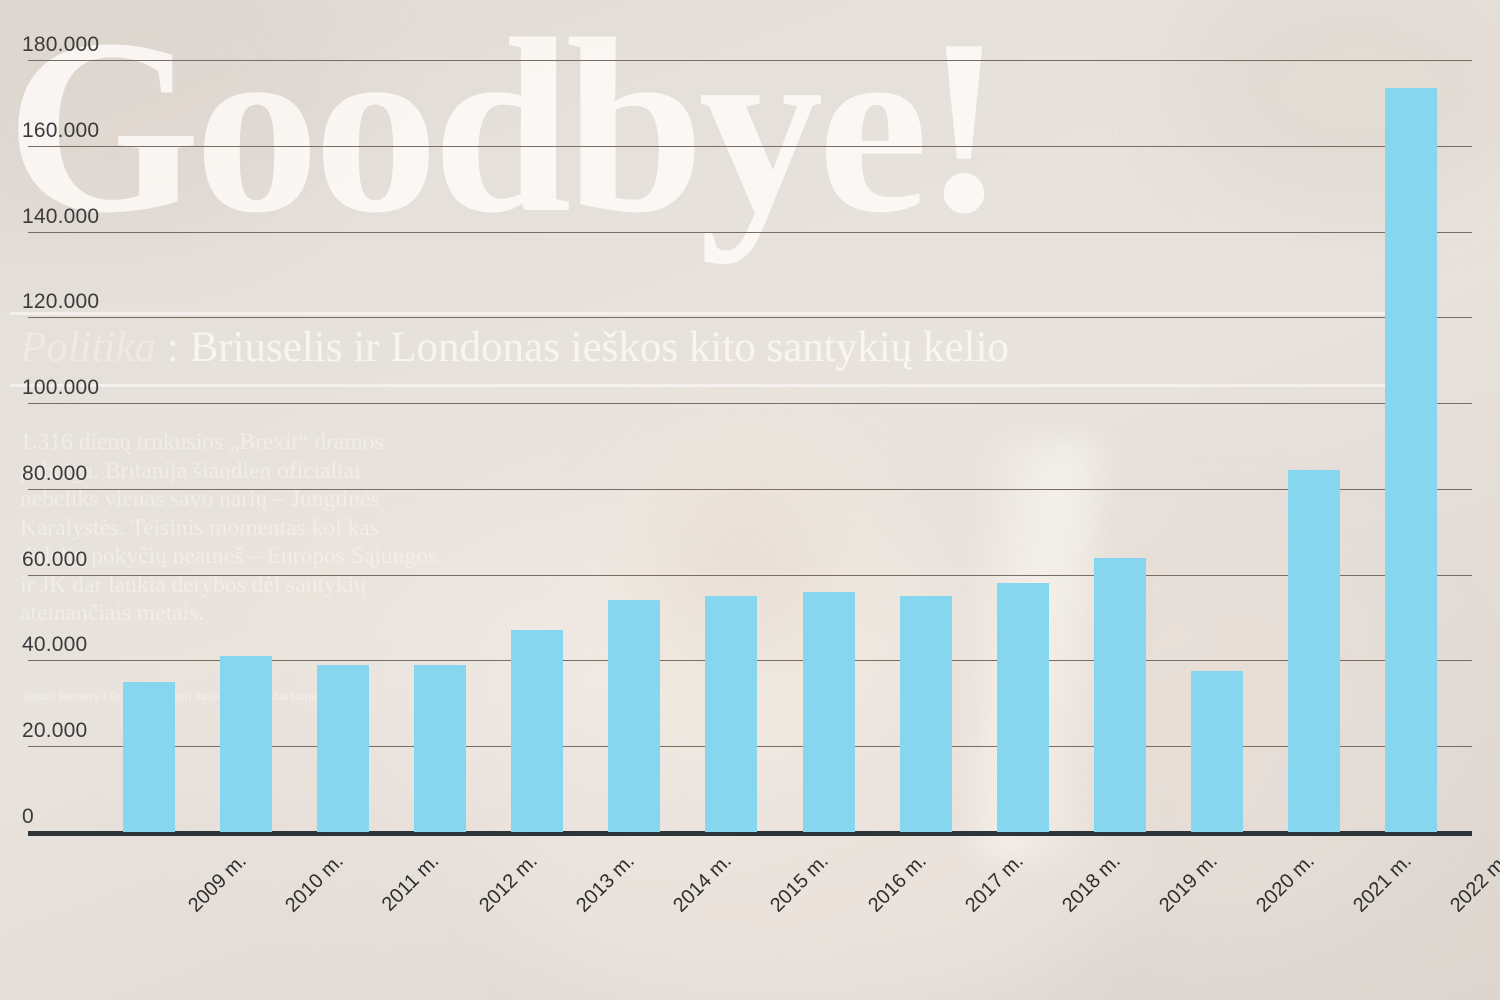 Image resolution: width=1500 pixels, height=1000 pixels. Describe the element at coordinates (1314, 650) in the screenshot. I see `bar-2021m` at that location.